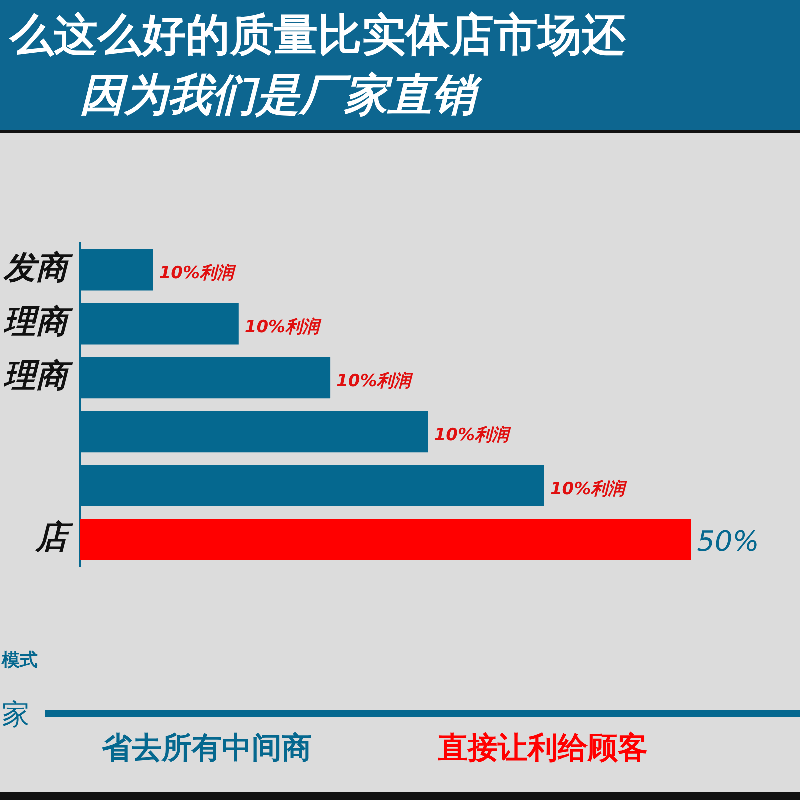 The height and width of the screenshot is (800, 800). Describe the element at coordinates (728, 541) in the screenshot. I see `text: 50%` at that location.